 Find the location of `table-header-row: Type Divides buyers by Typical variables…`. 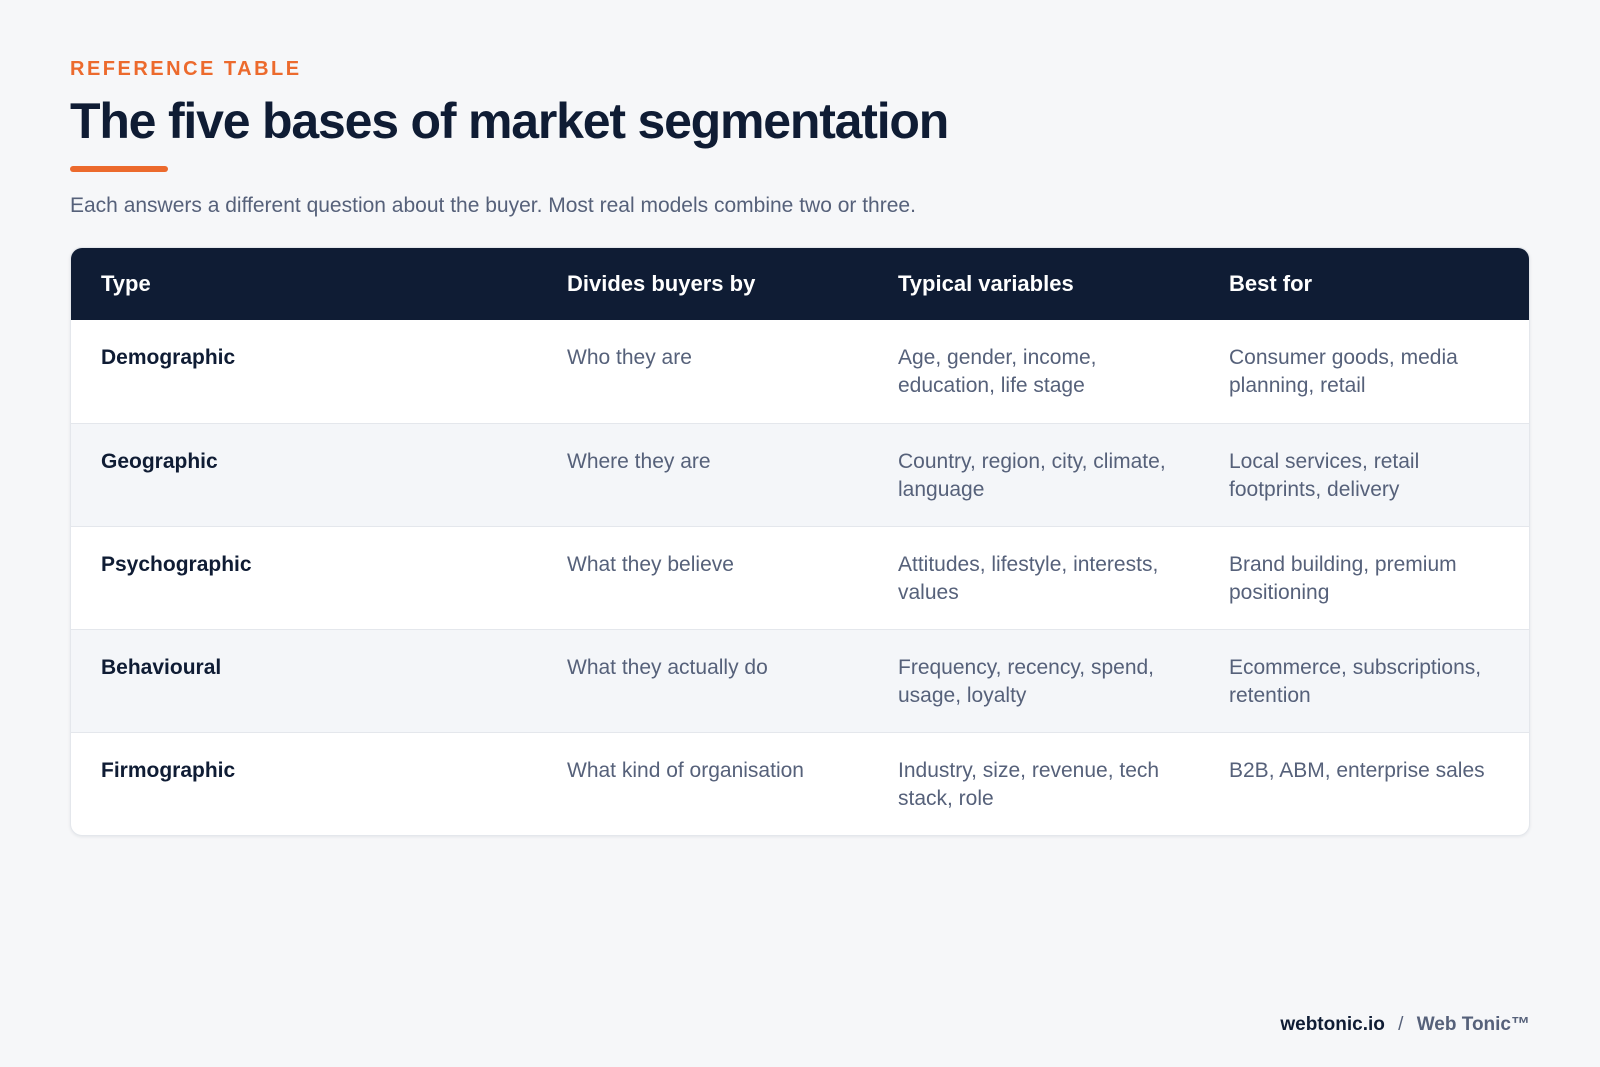

table-header-row: Type Divides buyers by Typical variables… is located at coordinates (800, 284).